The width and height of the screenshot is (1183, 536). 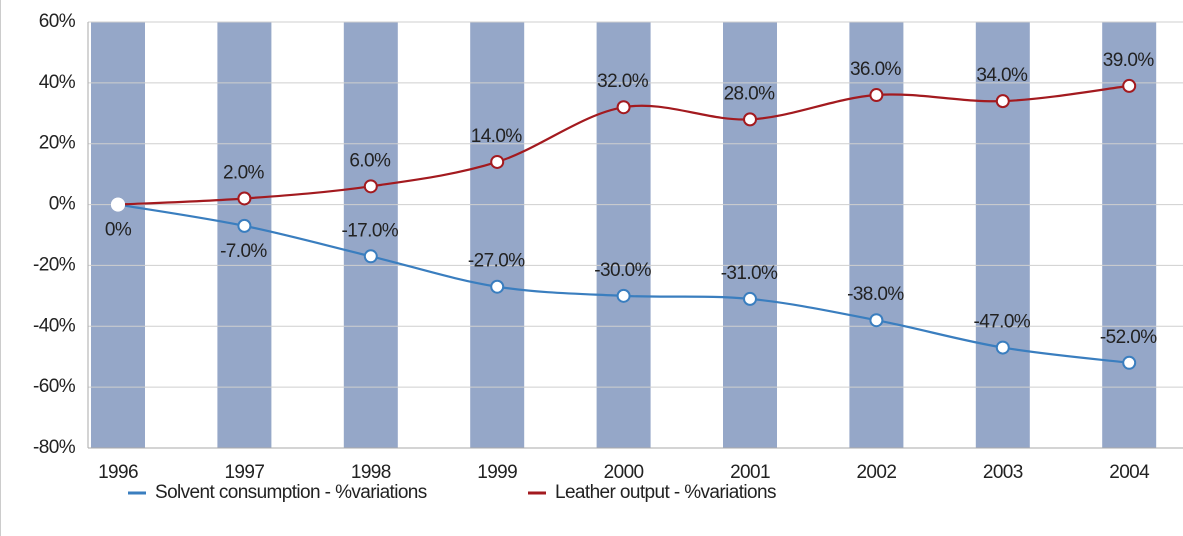 I want to click on data-label: -52.0%, so click(x=1128, y=337).